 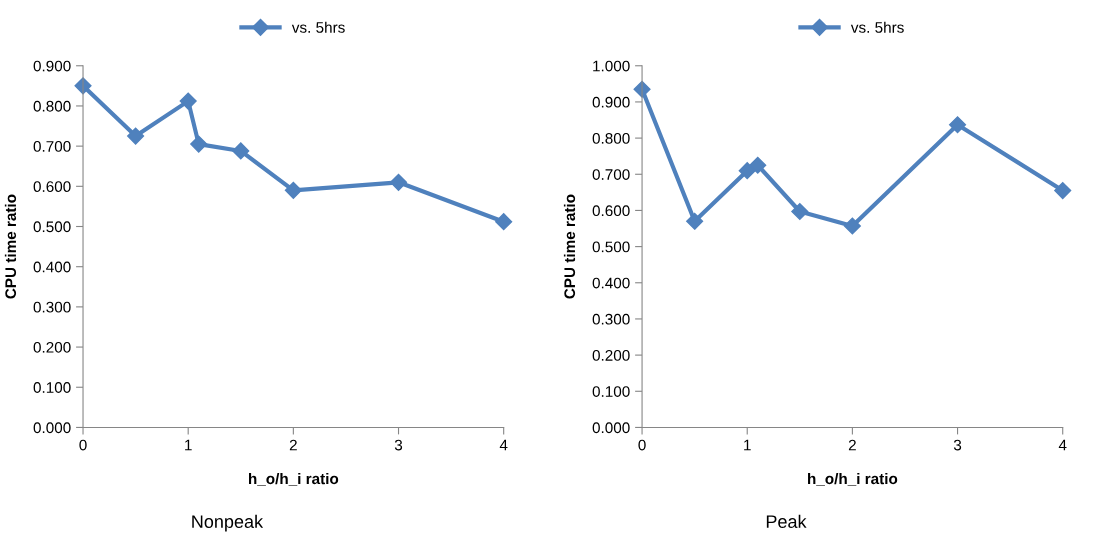 What do you see at coordinates (611, 66) in the screenshot?
I see `y-tick-label: 1.000` at bounding box center [611, 66].